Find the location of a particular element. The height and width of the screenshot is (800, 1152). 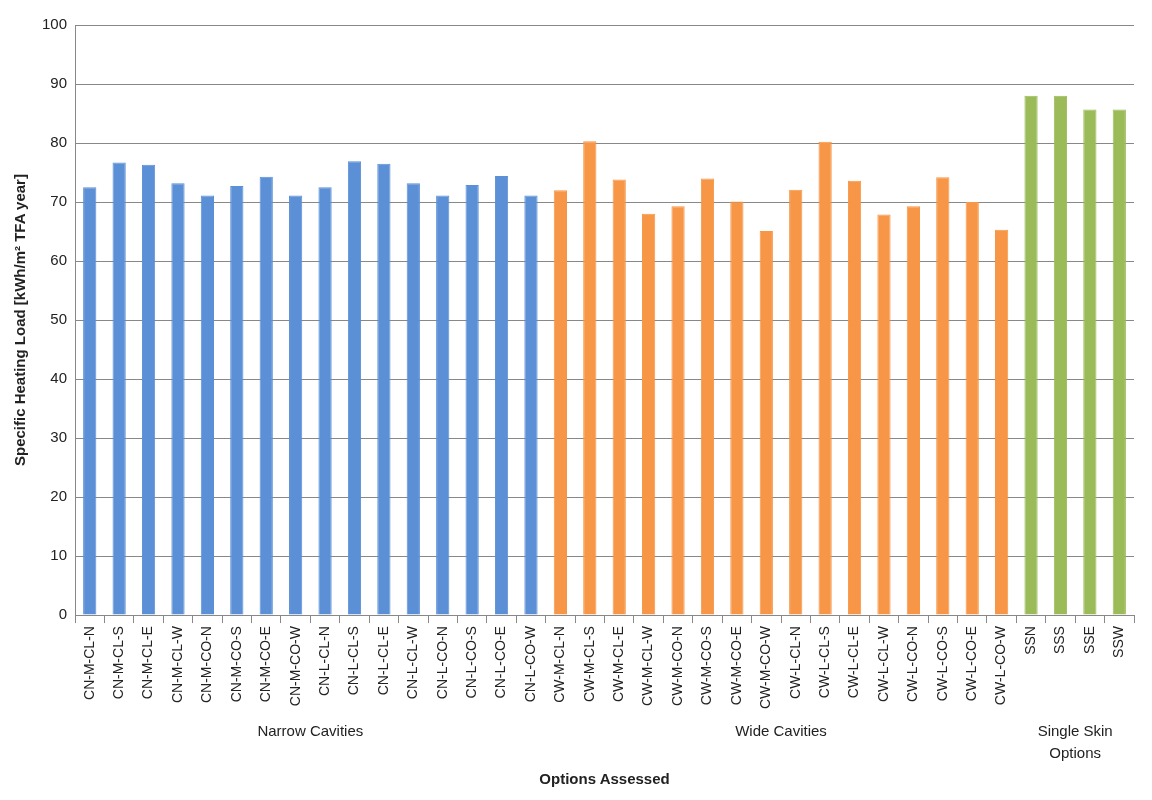

x-tick-label: CW-L-CO-S is located at coordinates (941, 664).